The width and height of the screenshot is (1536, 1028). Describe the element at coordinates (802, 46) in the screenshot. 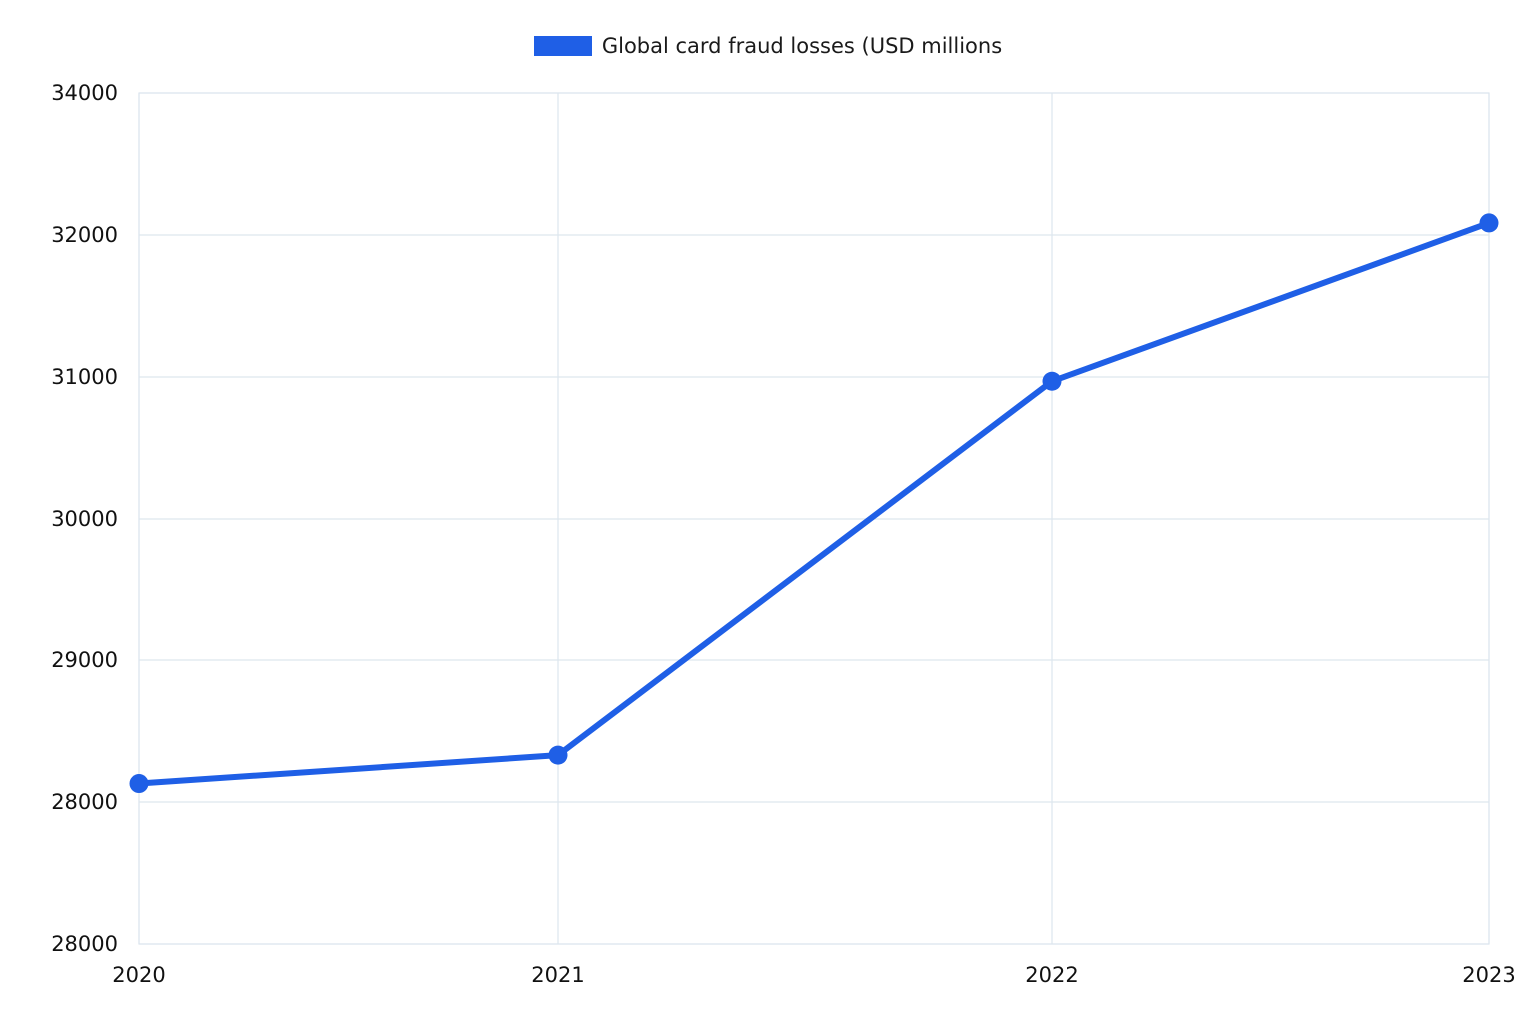

I see `legend-label: Global card fraud losses (USD millions` at that location.